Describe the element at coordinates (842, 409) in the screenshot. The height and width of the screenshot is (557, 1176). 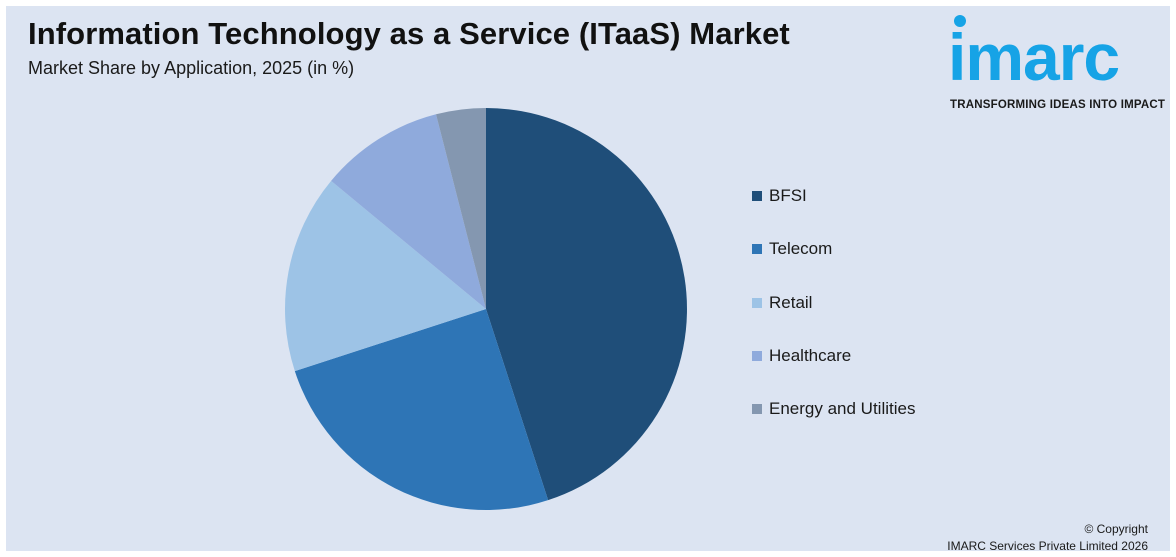
I see `legend-label-energy-and-utilities: Energy and Utilities` at that location.